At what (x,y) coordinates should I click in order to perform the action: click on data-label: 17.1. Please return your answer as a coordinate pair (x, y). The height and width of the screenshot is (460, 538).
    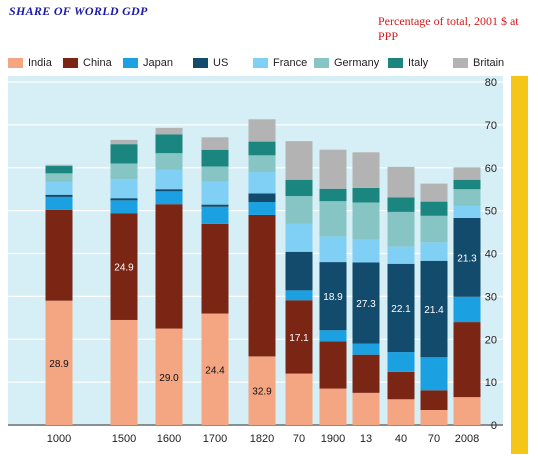
    Looking at the image, I should click on (299, 338).